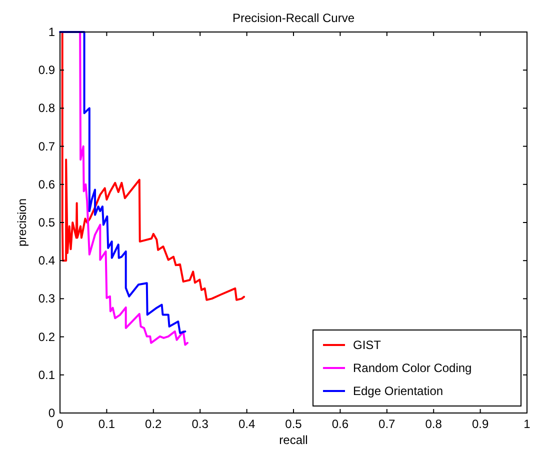 The image size is (539, 456). I want to click on legend-label: Edge Orientation, so click(398, 391).